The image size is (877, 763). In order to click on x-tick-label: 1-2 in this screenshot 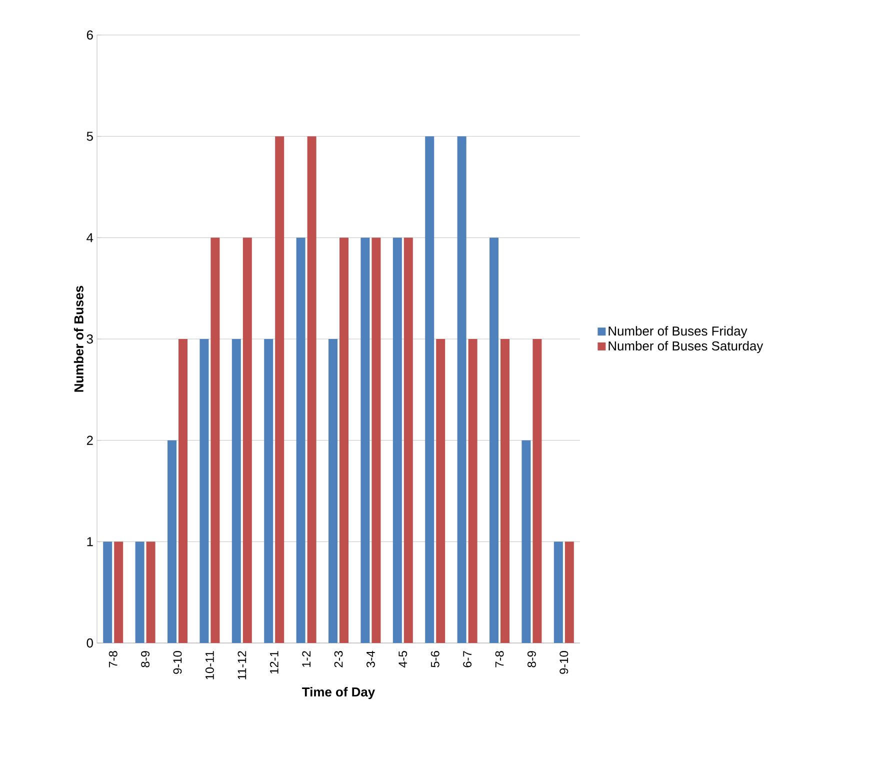, I will do `click(306, 659)`.